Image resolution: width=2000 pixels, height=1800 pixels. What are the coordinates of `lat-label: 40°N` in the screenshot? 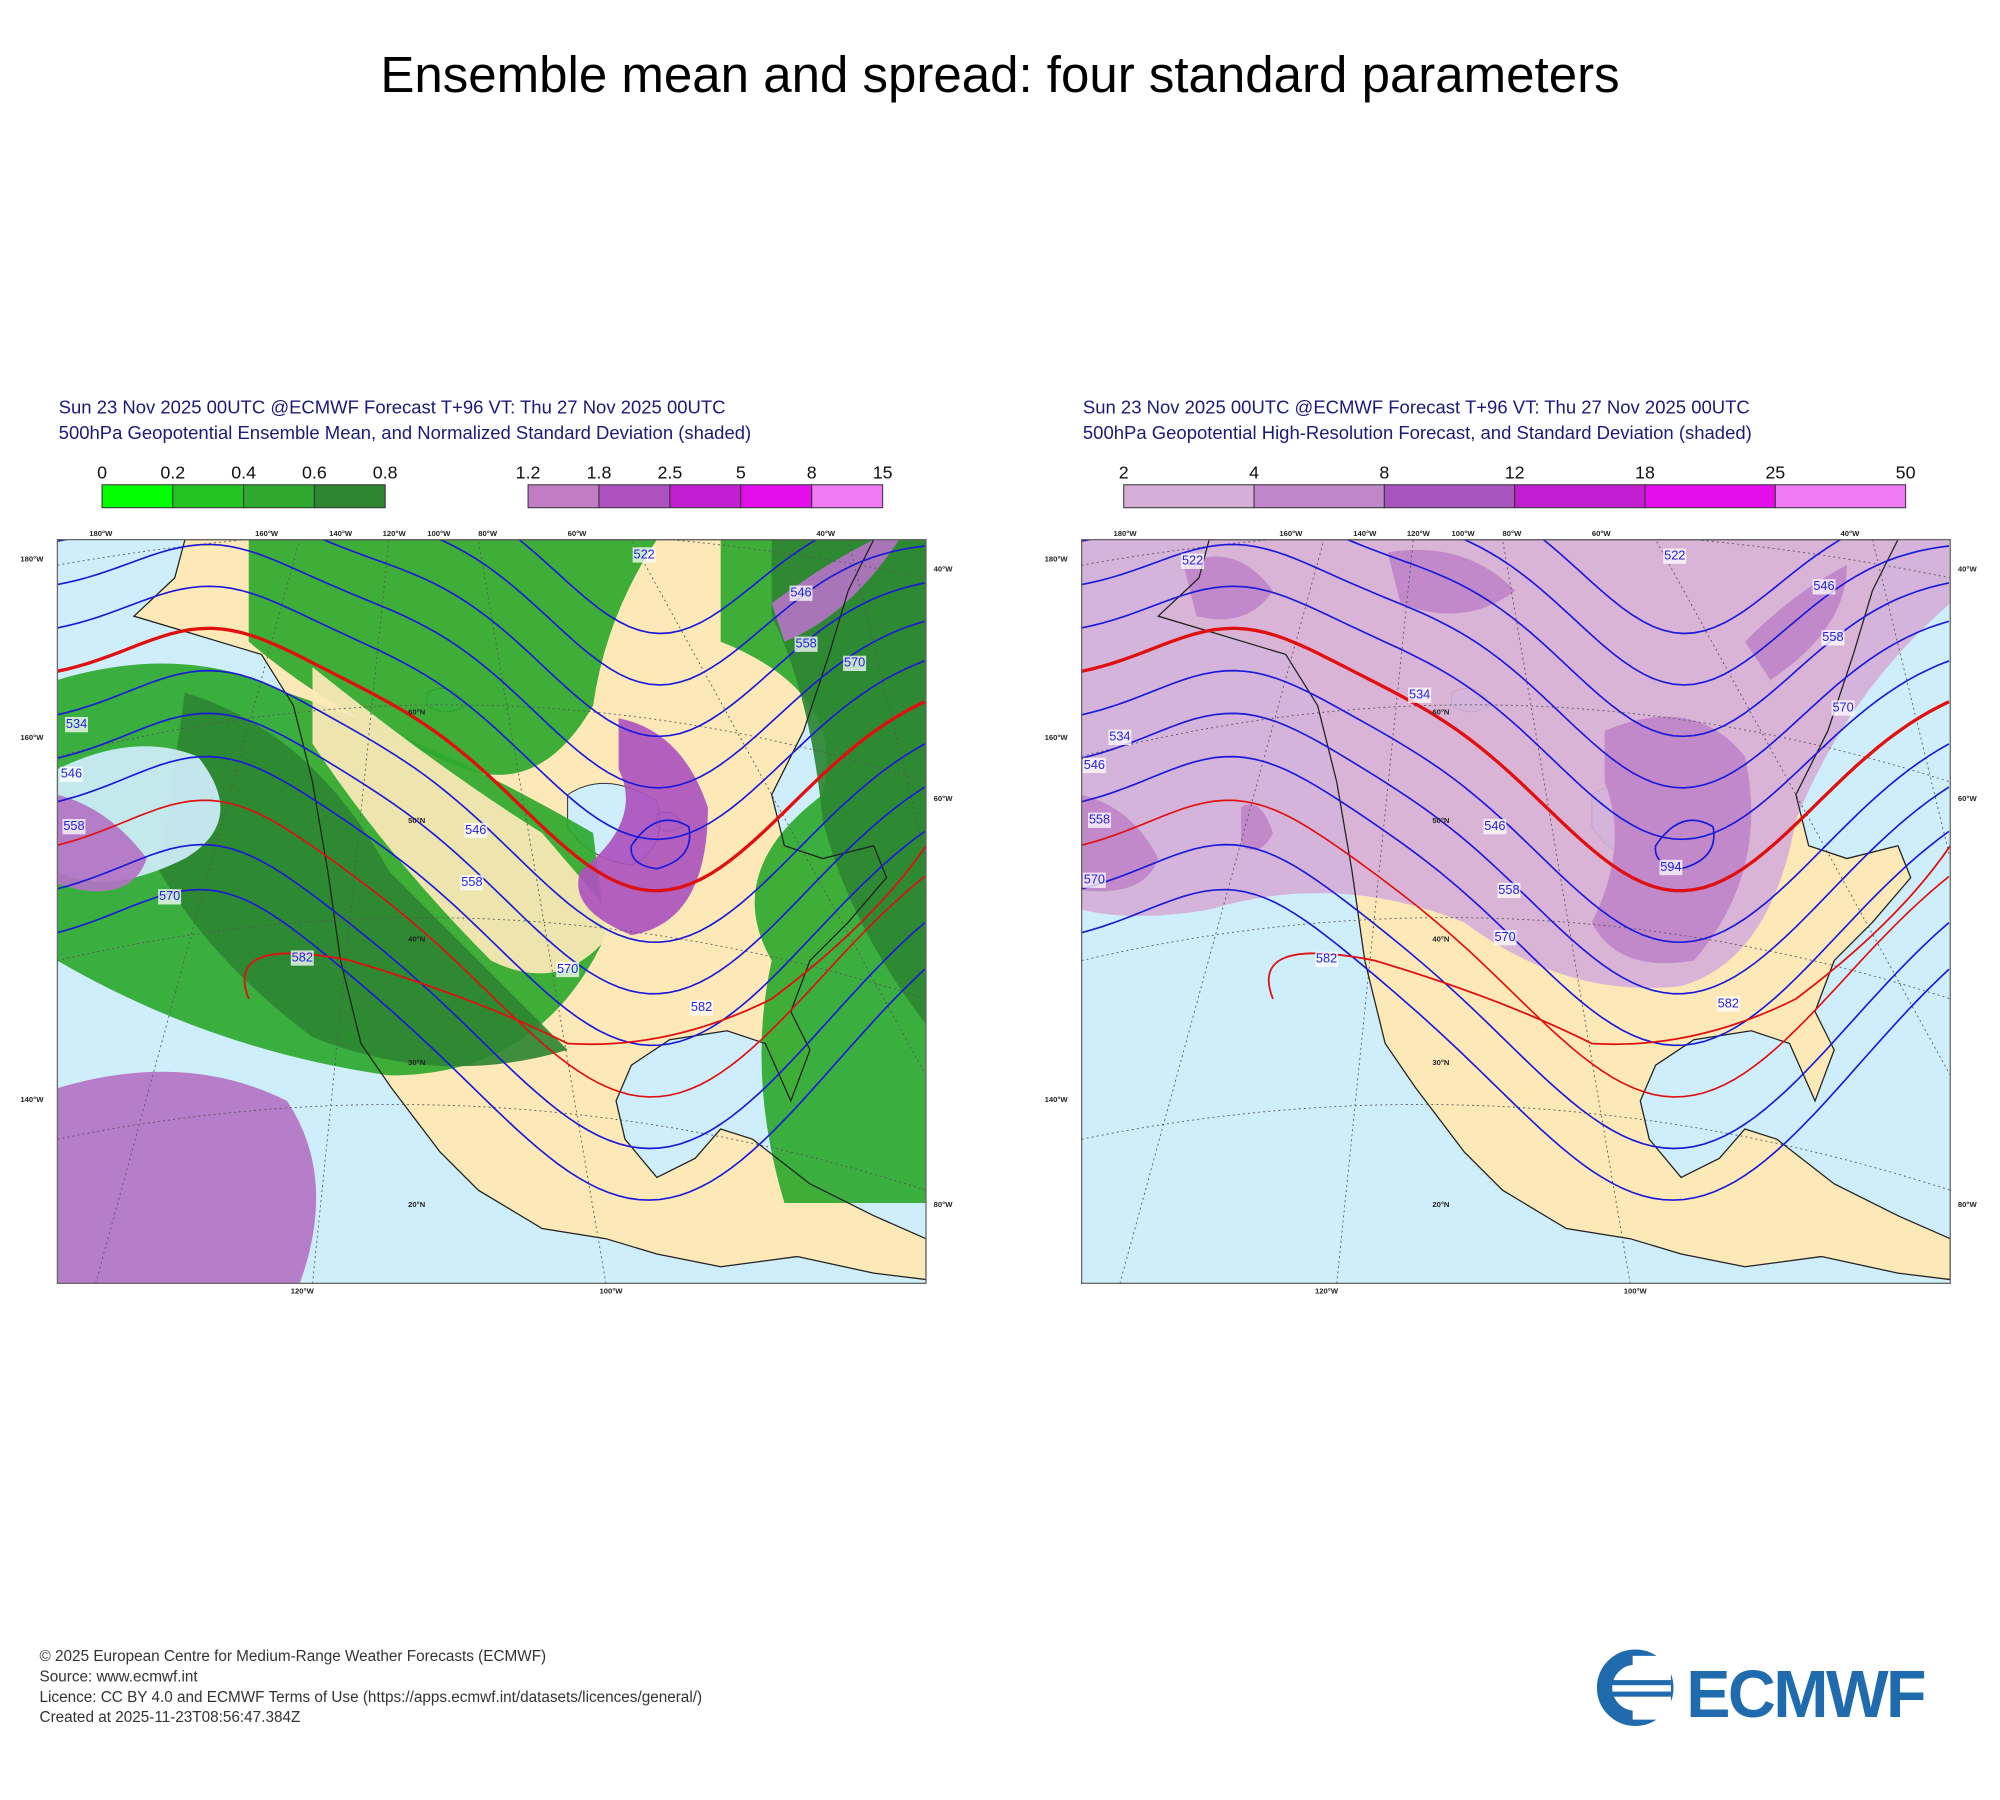 It's located at (1440, 938).